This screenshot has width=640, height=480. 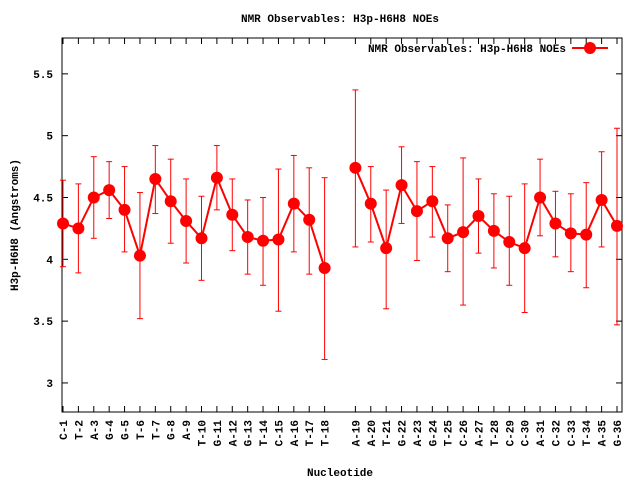 I want to click on x-tick-label: C-29, so click(x=511, y=433).